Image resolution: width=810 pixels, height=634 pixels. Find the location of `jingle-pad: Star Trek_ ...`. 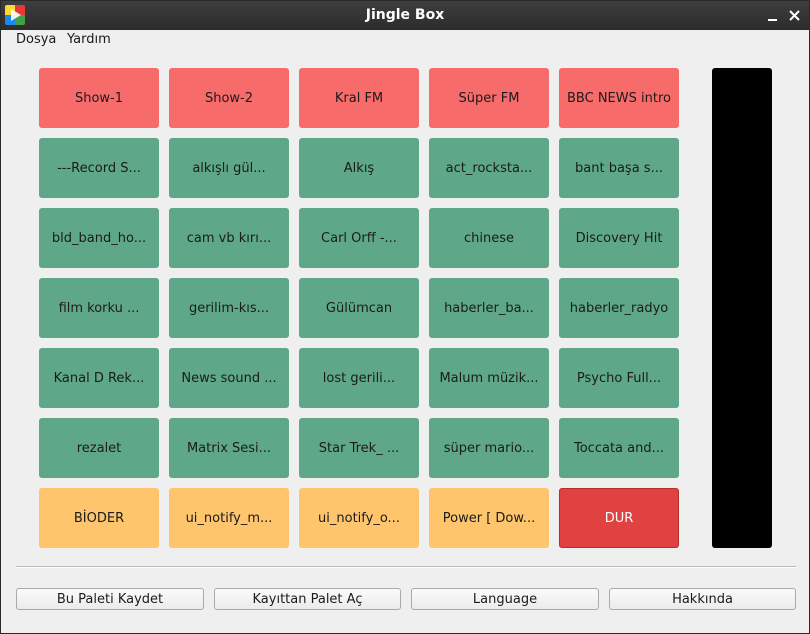

jingle-pad: Star Trek_ ... is located at coordinates (359, 448).